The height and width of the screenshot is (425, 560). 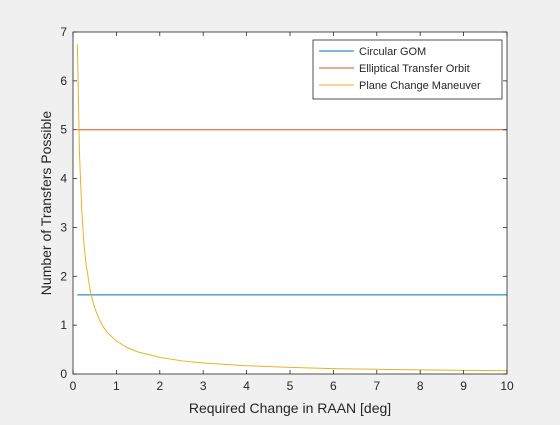 What do you see at coordinates (420, 386) in the screenshot?
I see `x-tick-label: 8` at bounding box center [420, 386].